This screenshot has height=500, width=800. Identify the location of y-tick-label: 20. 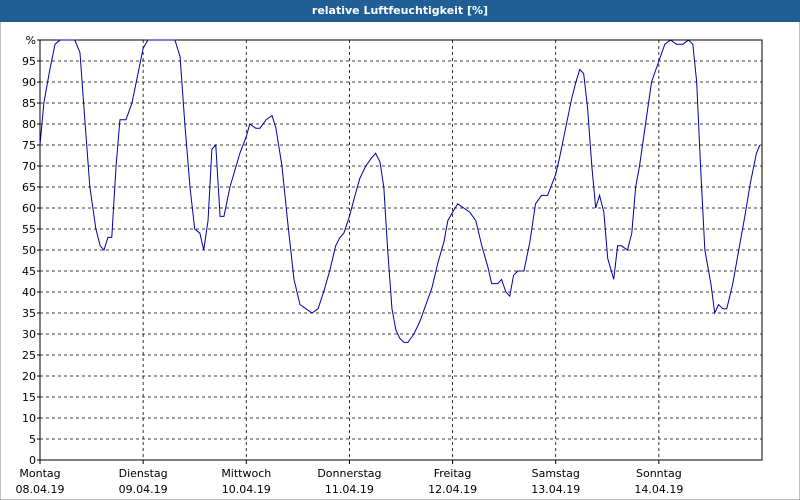
(29, 376).